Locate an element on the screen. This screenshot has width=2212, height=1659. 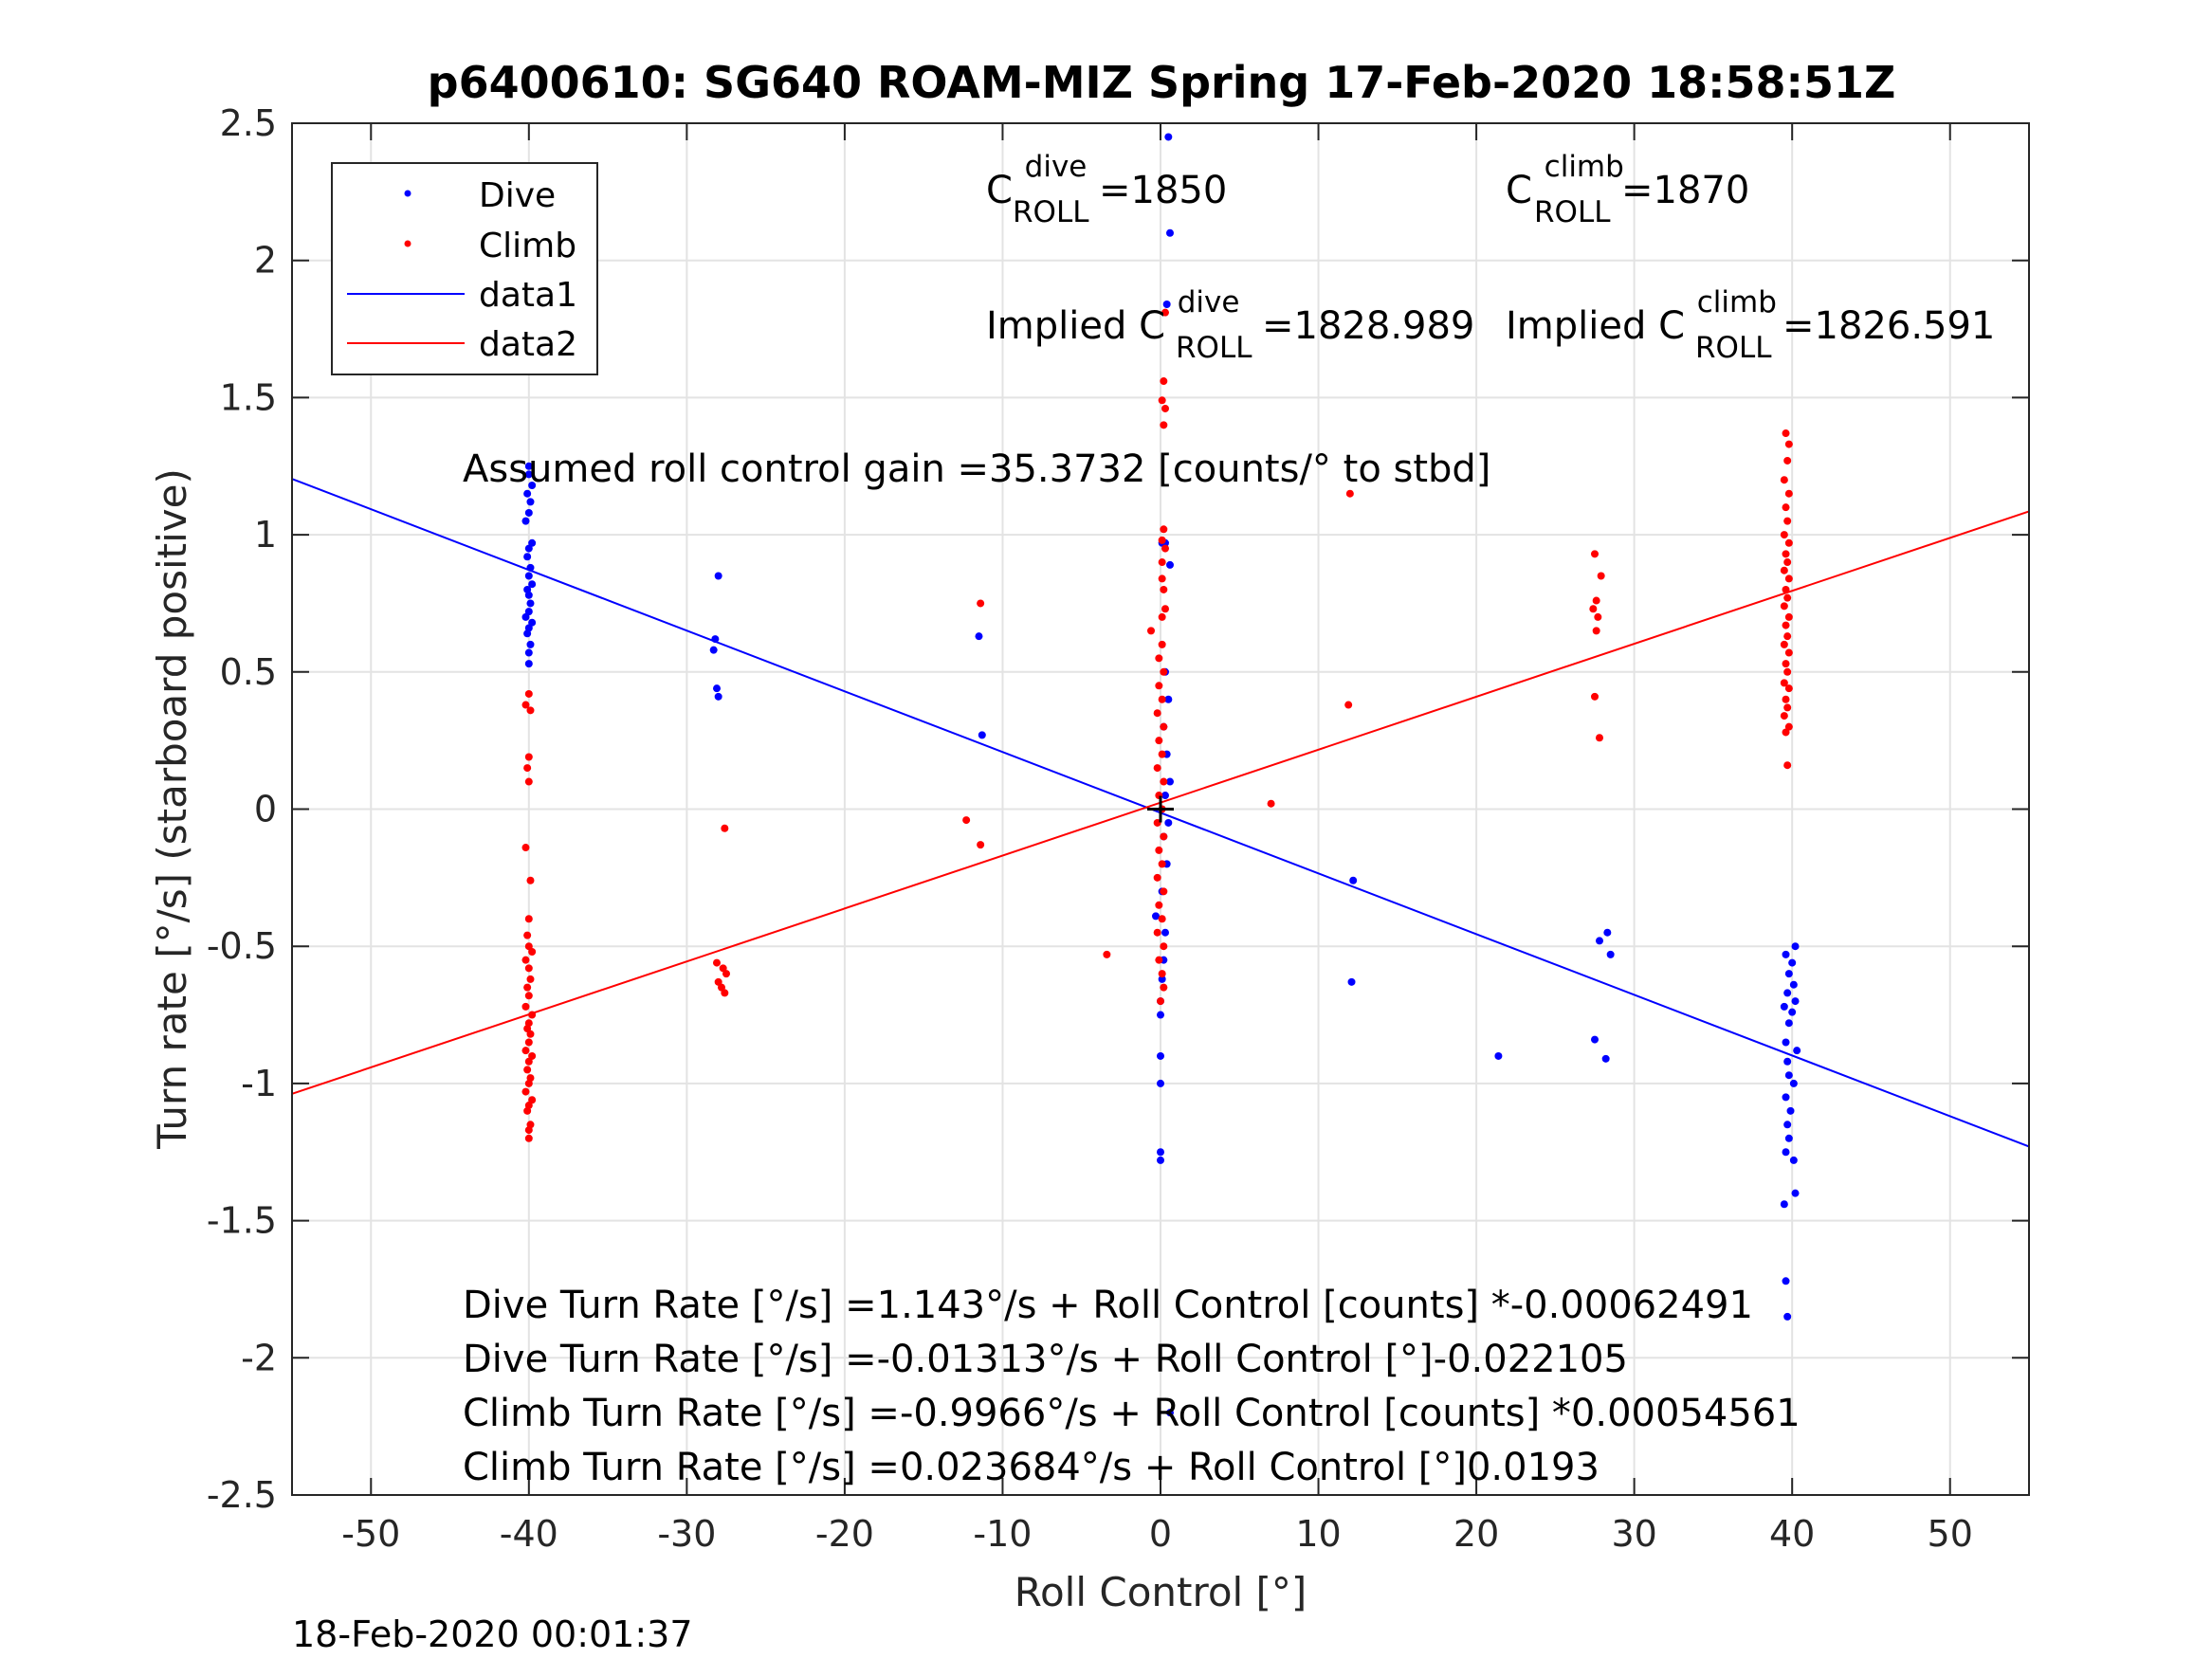
svg-text: Implied C dive is located at coordinates (1112, 316).